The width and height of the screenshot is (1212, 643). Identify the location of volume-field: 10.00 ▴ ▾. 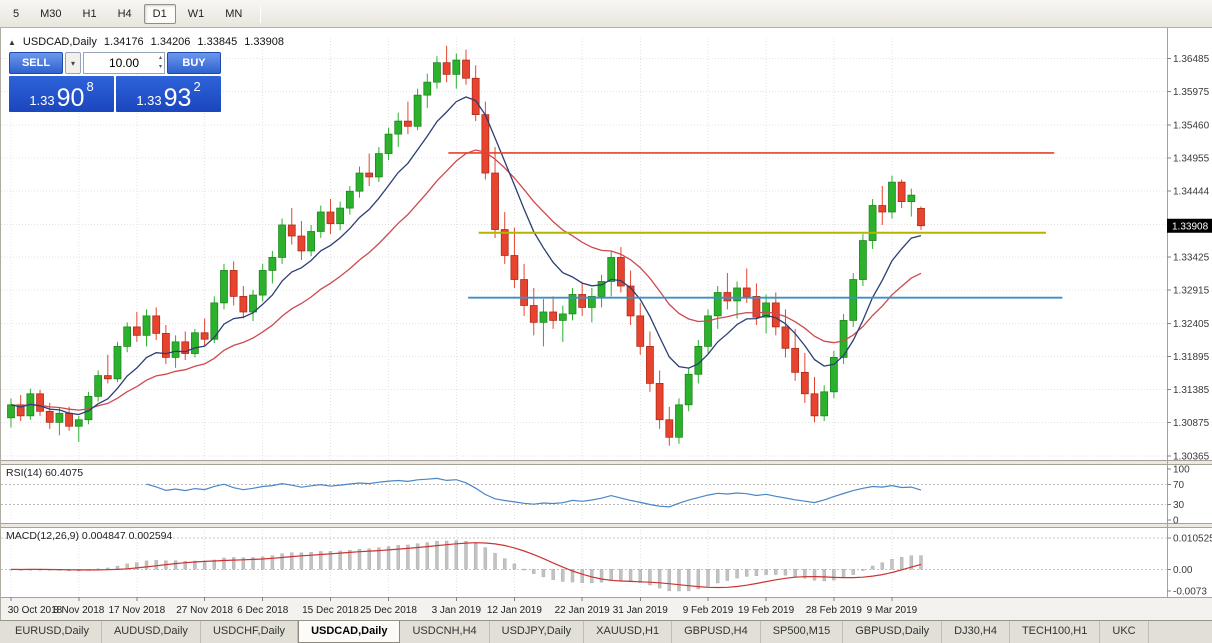
(124, 63).